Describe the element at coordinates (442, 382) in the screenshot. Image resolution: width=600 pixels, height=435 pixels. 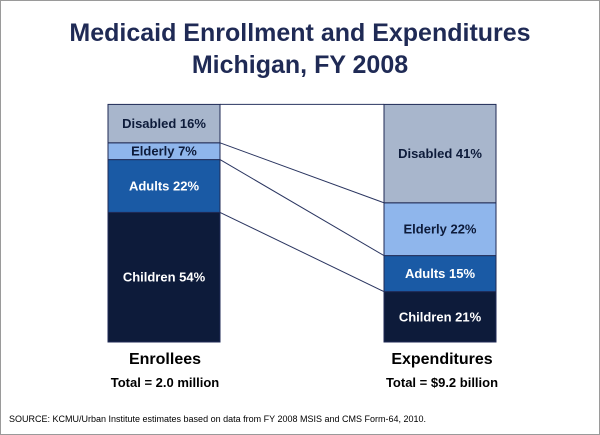
I see `expenditures-total: Total = $9.2 billion` at that location.